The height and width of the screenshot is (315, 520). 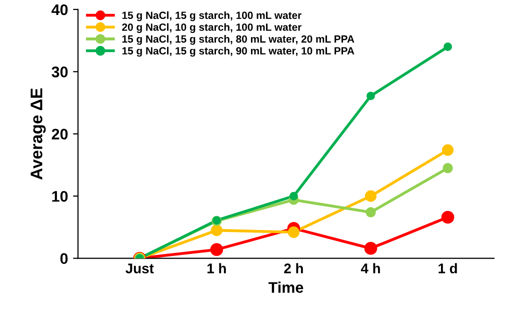 I want to click on x-tick-label: Just, so click(x=140, y=269).